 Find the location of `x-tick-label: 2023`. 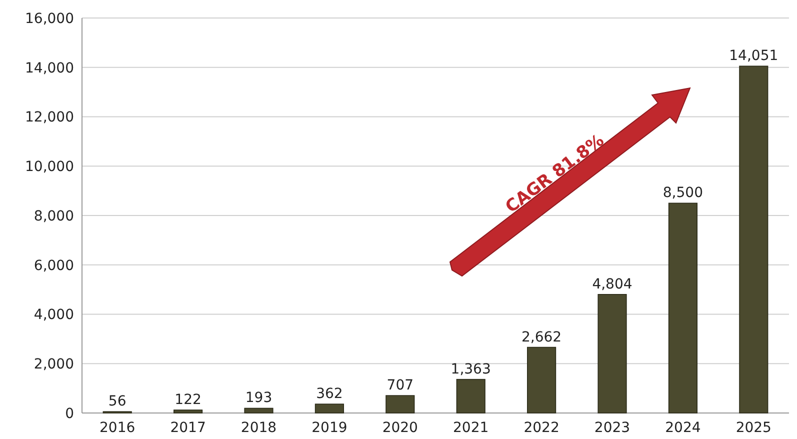

x-tick-label: 2023 is located at coordinates (612, 428).